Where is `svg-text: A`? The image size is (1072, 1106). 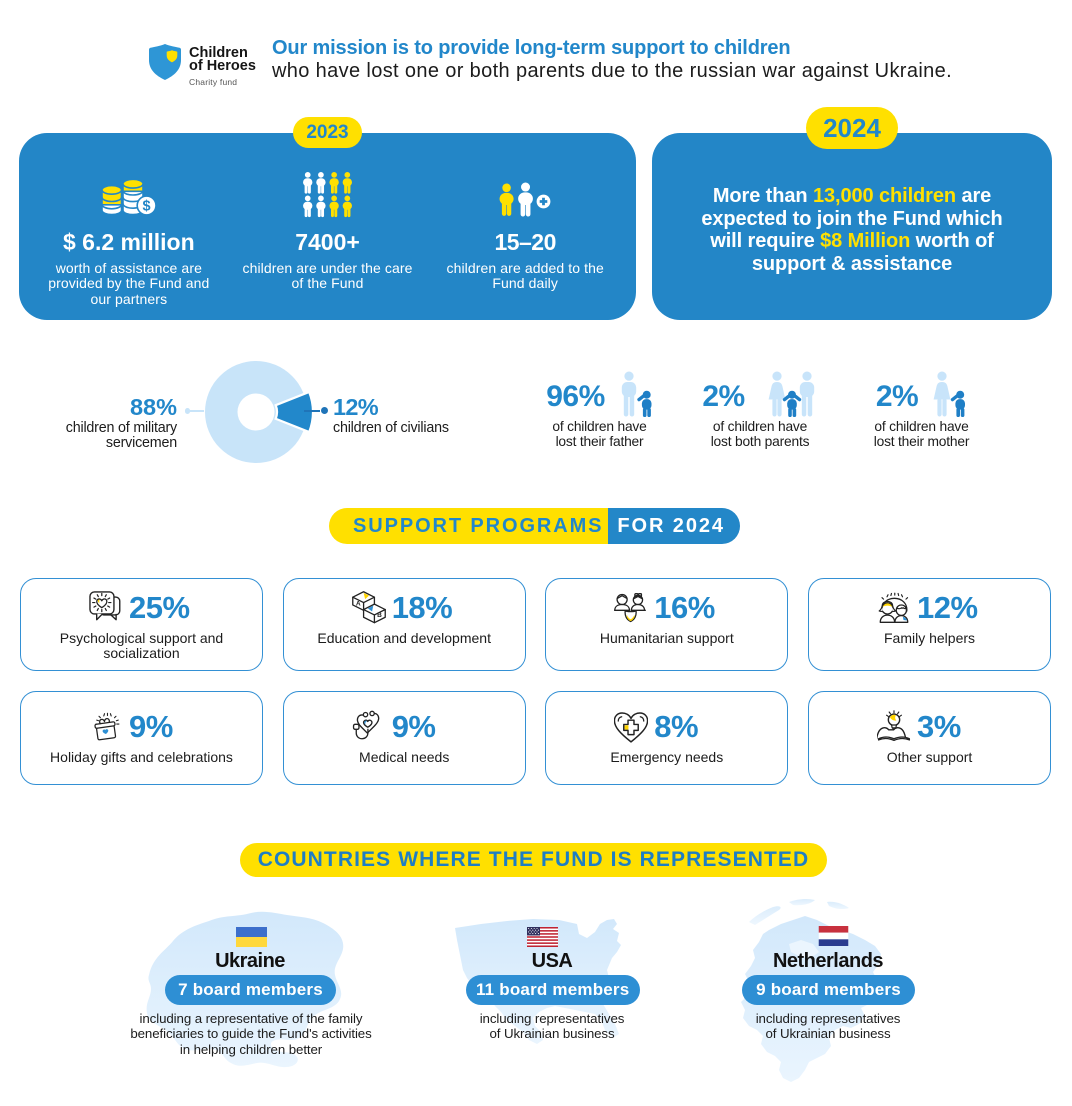
svg-text: A is located at coordinates (358, 603).